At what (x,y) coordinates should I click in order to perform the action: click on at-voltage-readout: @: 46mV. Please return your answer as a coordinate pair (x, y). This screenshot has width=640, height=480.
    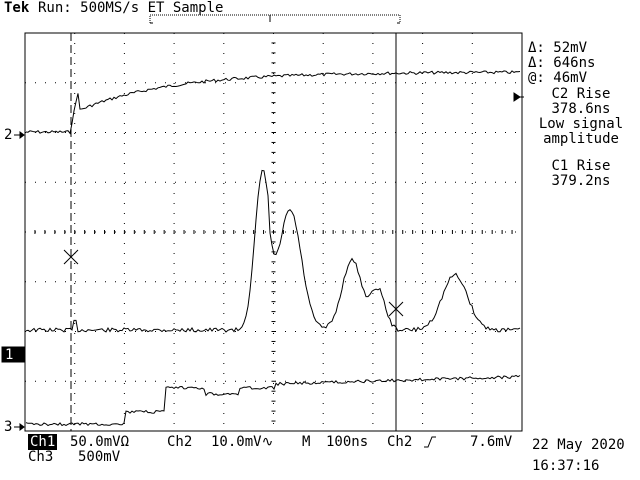
    Looking at the image, I should click on (558, 78).